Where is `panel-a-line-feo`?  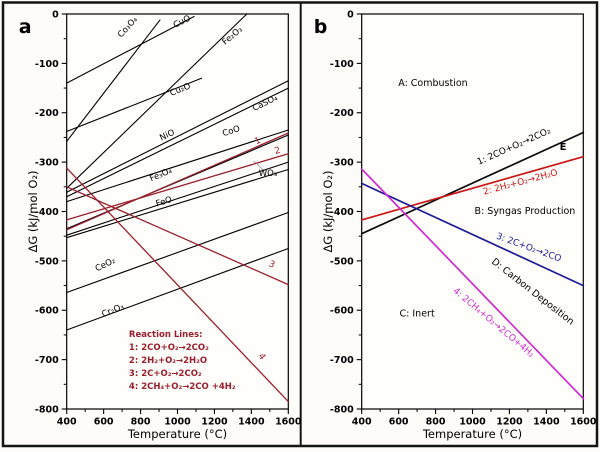 panel-a-line-feo is located at coordinates (177, 203).